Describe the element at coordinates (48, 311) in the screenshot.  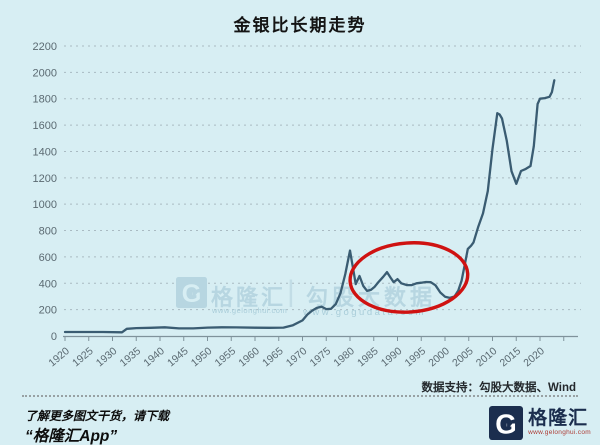
I see `svg-text: 200` at that location.